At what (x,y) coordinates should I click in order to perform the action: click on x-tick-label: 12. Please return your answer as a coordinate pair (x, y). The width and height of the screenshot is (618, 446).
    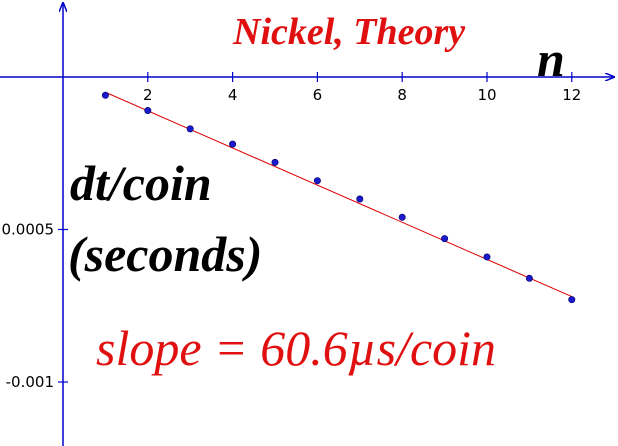
    Looking at the image, I should click on (571, 95).